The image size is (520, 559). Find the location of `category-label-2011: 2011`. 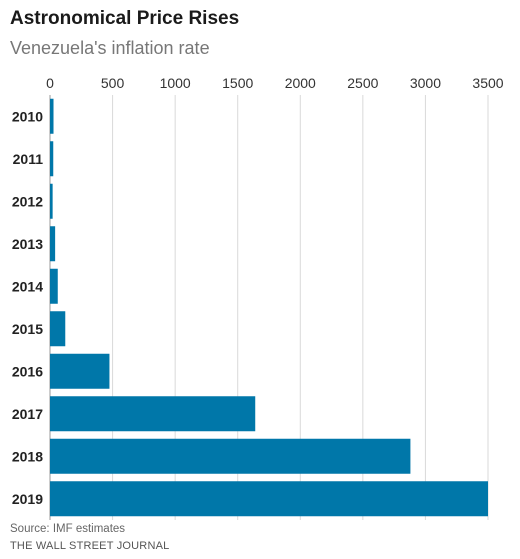

category-label-2011: 2011 is located at coordinates (28, 159).